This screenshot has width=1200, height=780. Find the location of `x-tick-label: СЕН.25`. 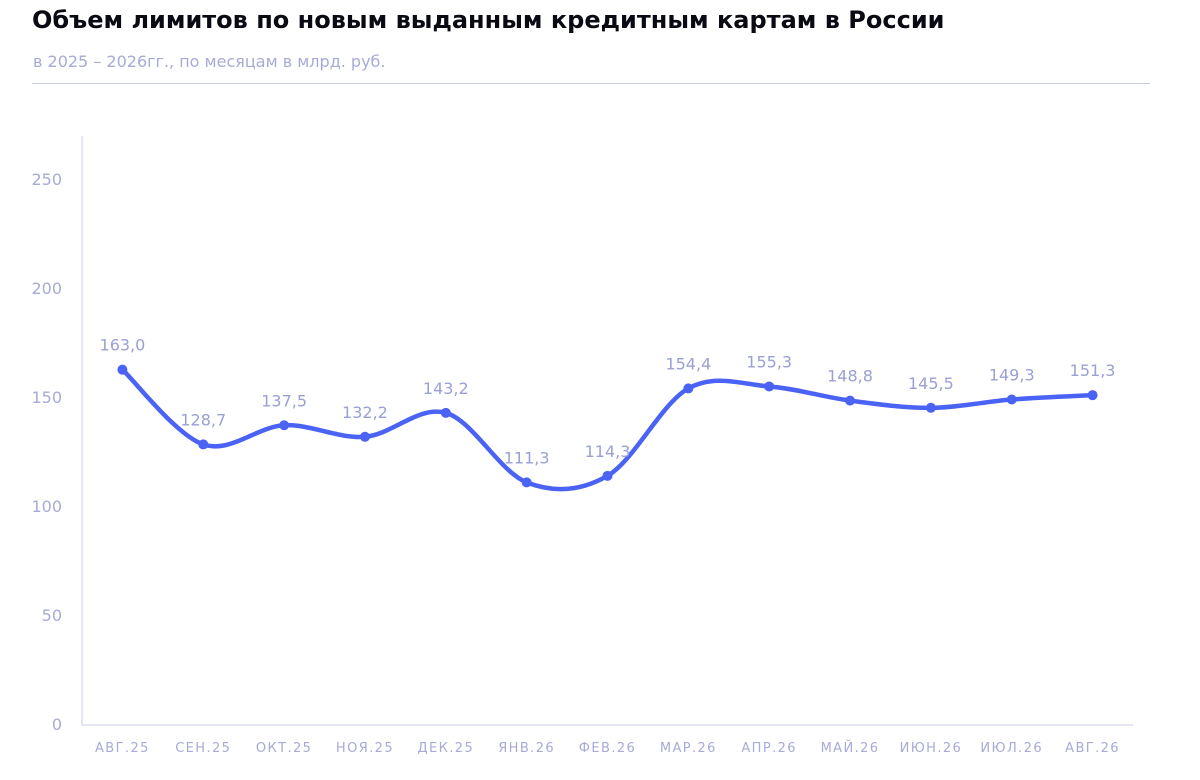

x-tick-label: СЕН.25 is located at coordinates (203, 748).